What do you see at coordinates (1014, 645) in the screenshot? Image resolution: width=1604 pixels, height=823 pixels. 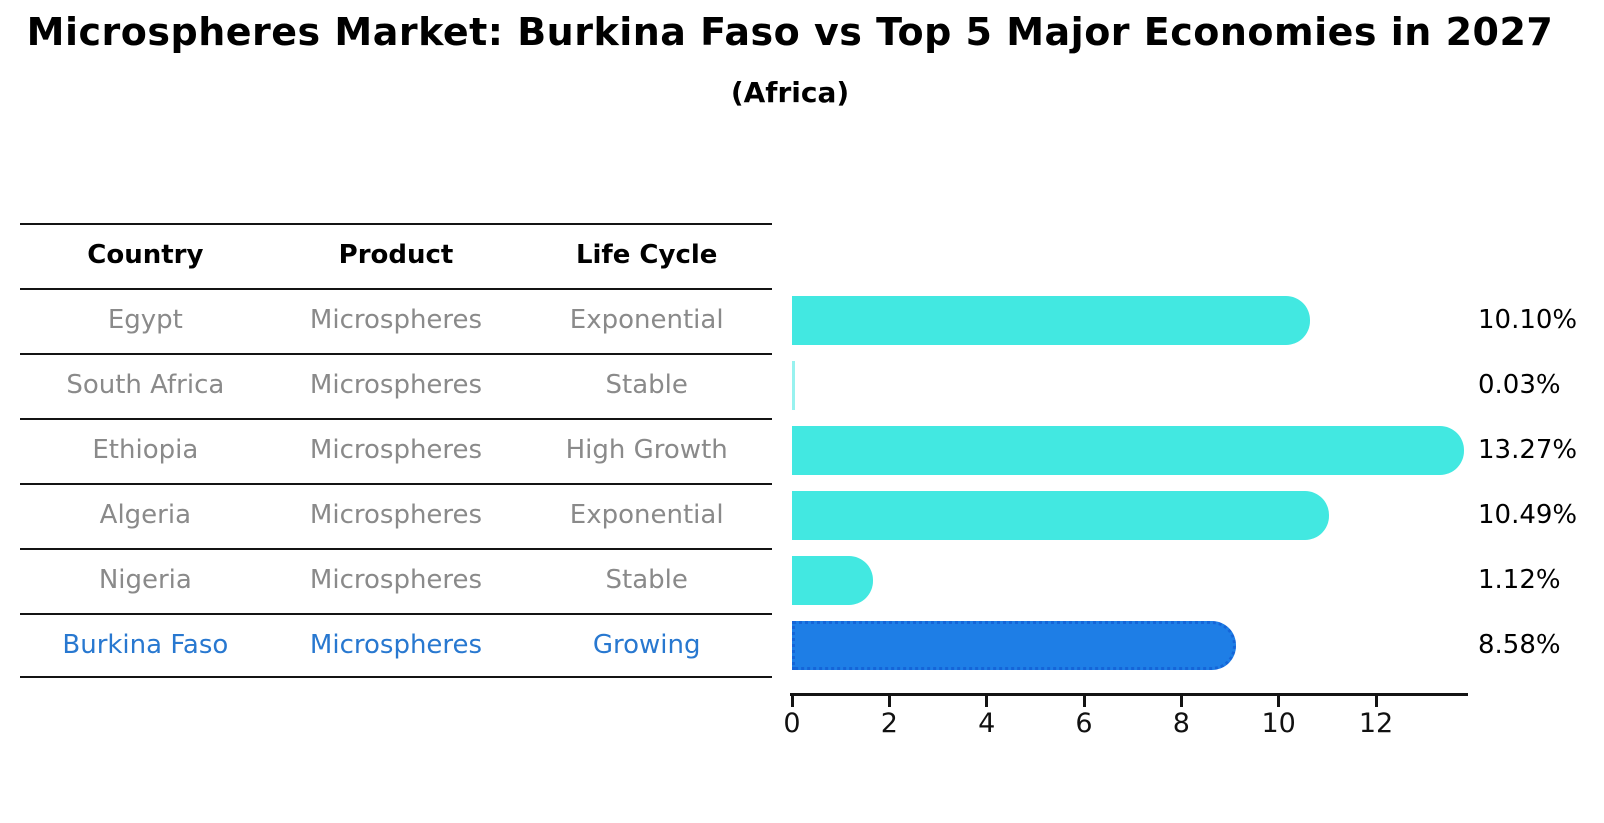 I see `bar-burkina-faso` at bounding box center [1014, 645].